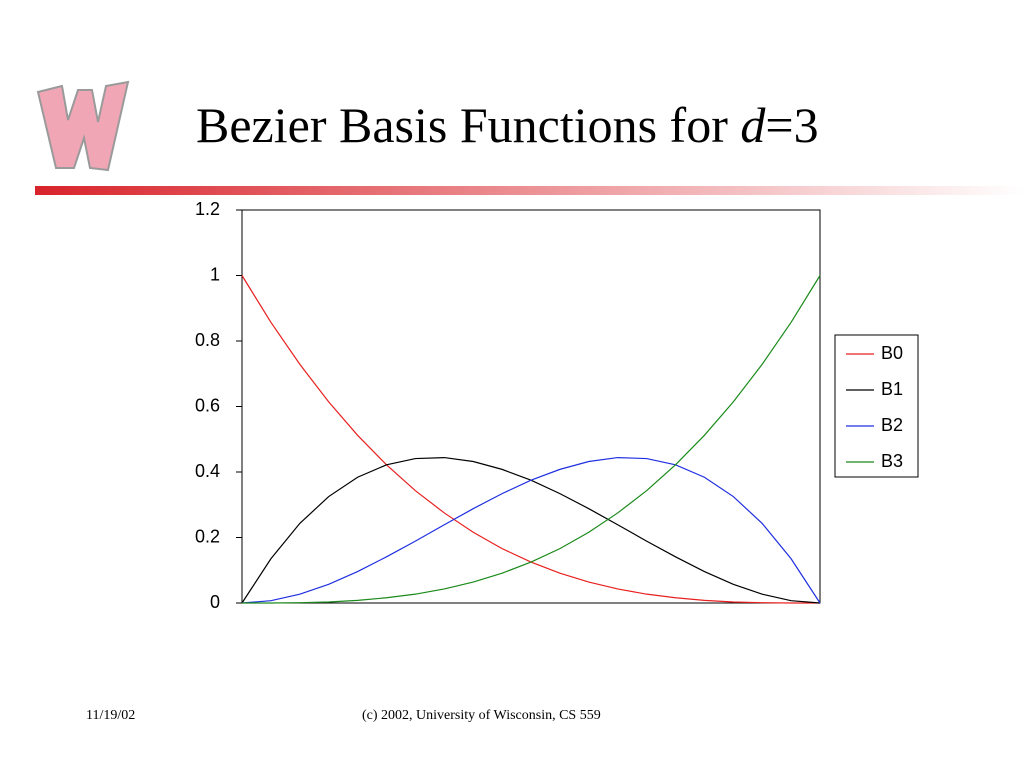 This screenshot has height=768, width=1024. Describe the element at coordinates (531, 530) in the screenshot. I see `series-line` at that location.